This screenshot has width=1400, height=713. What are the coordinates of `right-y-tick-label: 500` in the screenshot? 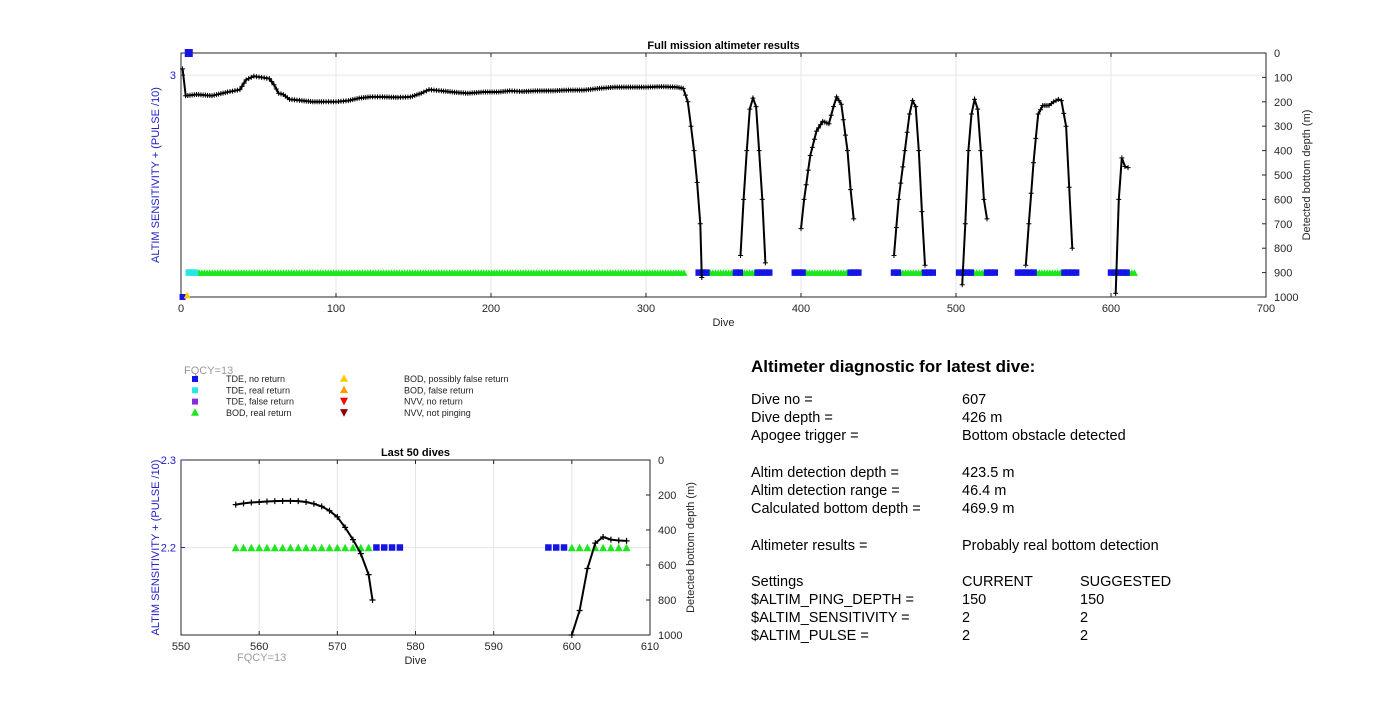 It's located at (1283, 176).